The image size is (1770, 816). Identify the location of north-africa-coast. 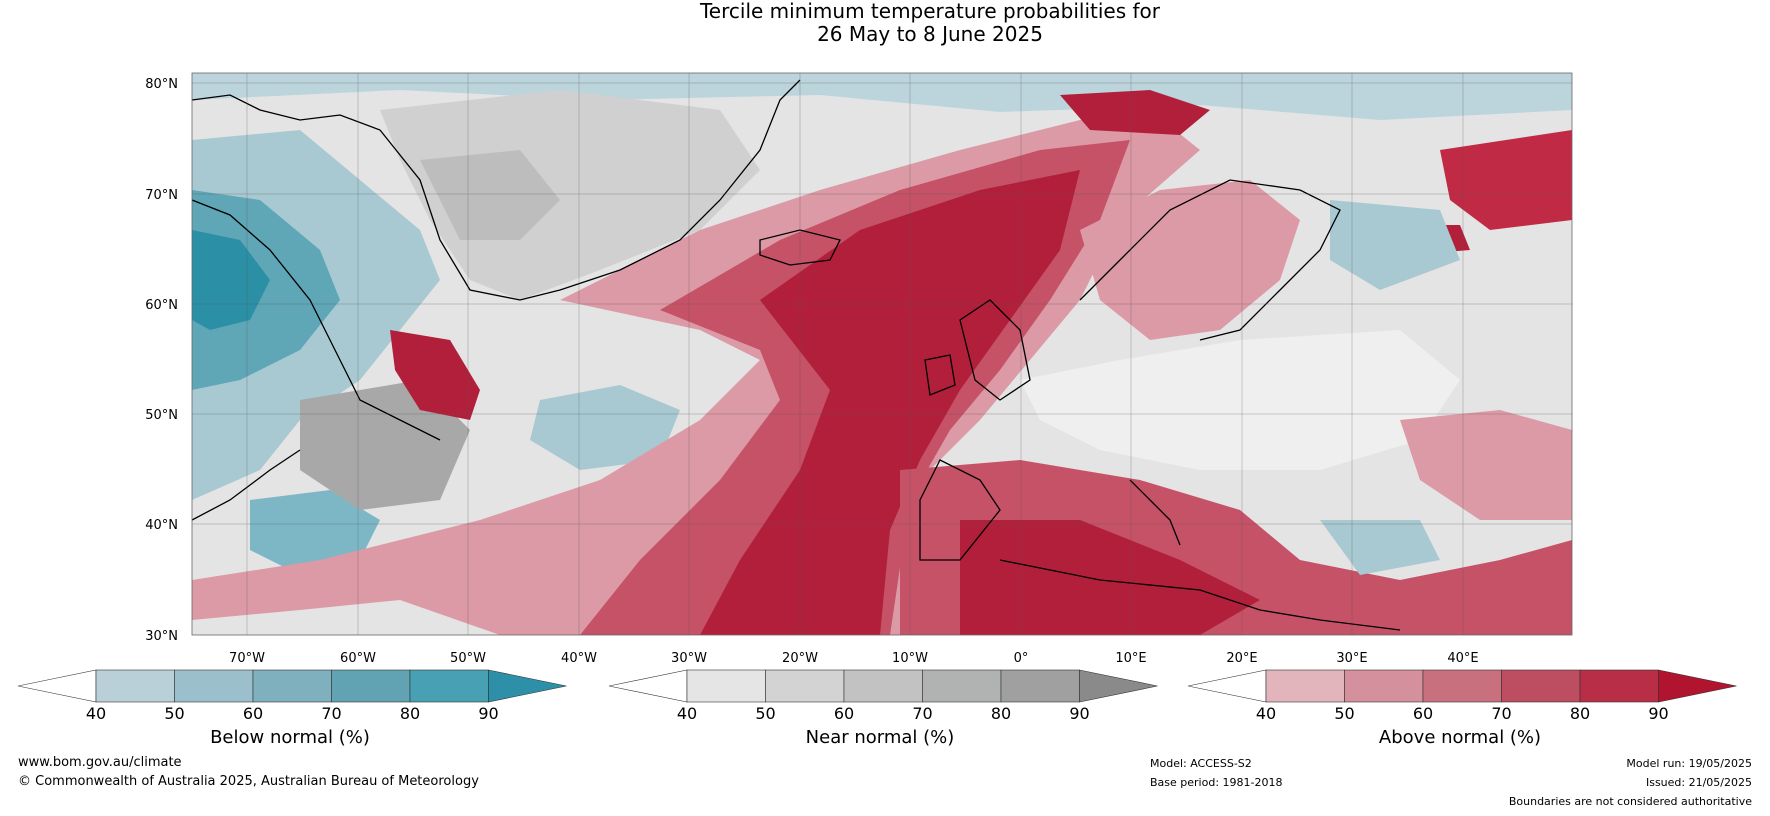
(1200, 595).